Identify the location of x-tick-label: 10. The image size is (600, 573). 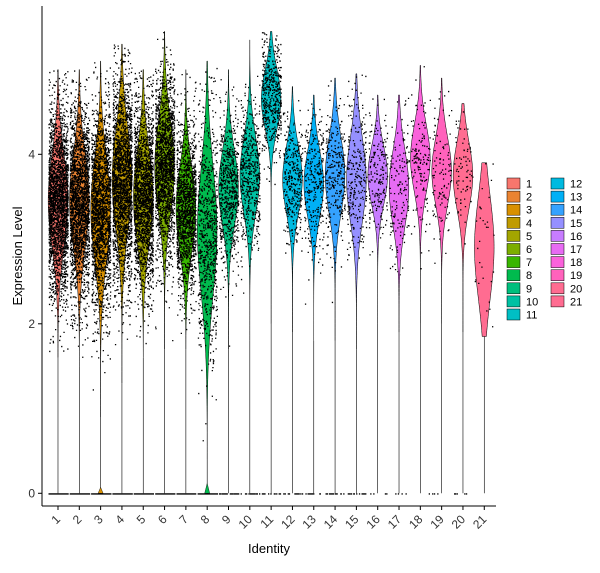
(246, 522).